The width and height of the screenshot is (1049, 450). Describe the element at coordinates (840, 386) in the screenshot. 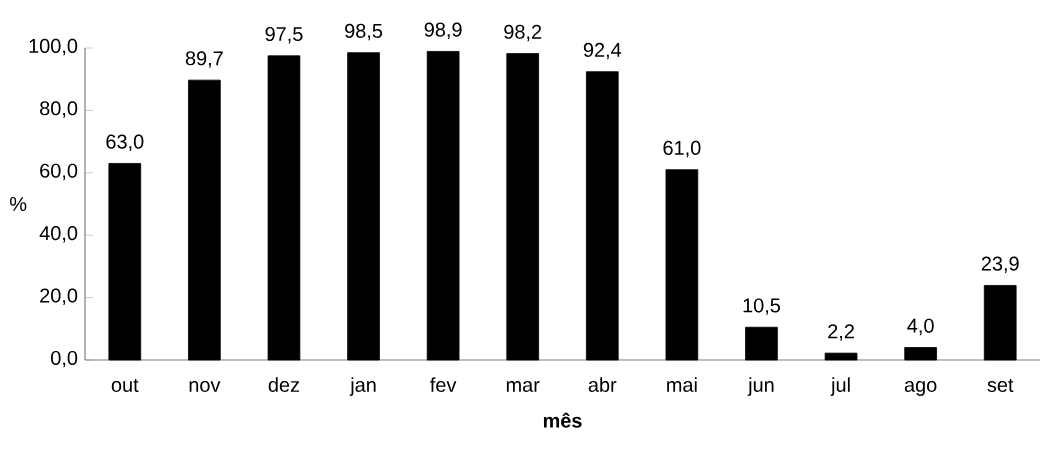

I see `x-tick-label: jul` at that location.